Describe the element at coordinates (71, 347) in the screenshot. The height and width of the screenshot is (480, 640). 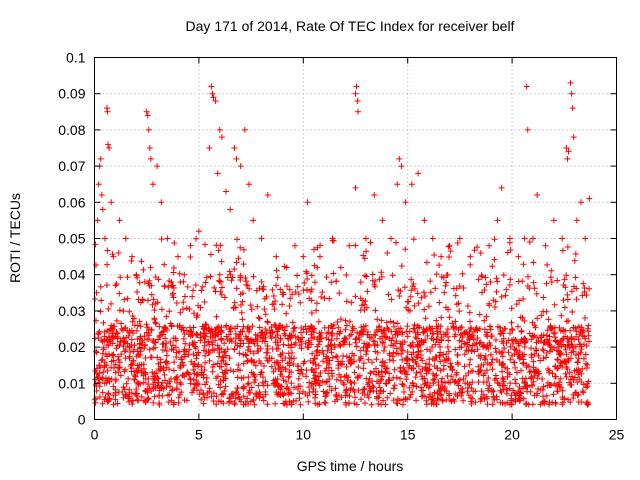
I see `y-tick-label: 0.02` at that location.